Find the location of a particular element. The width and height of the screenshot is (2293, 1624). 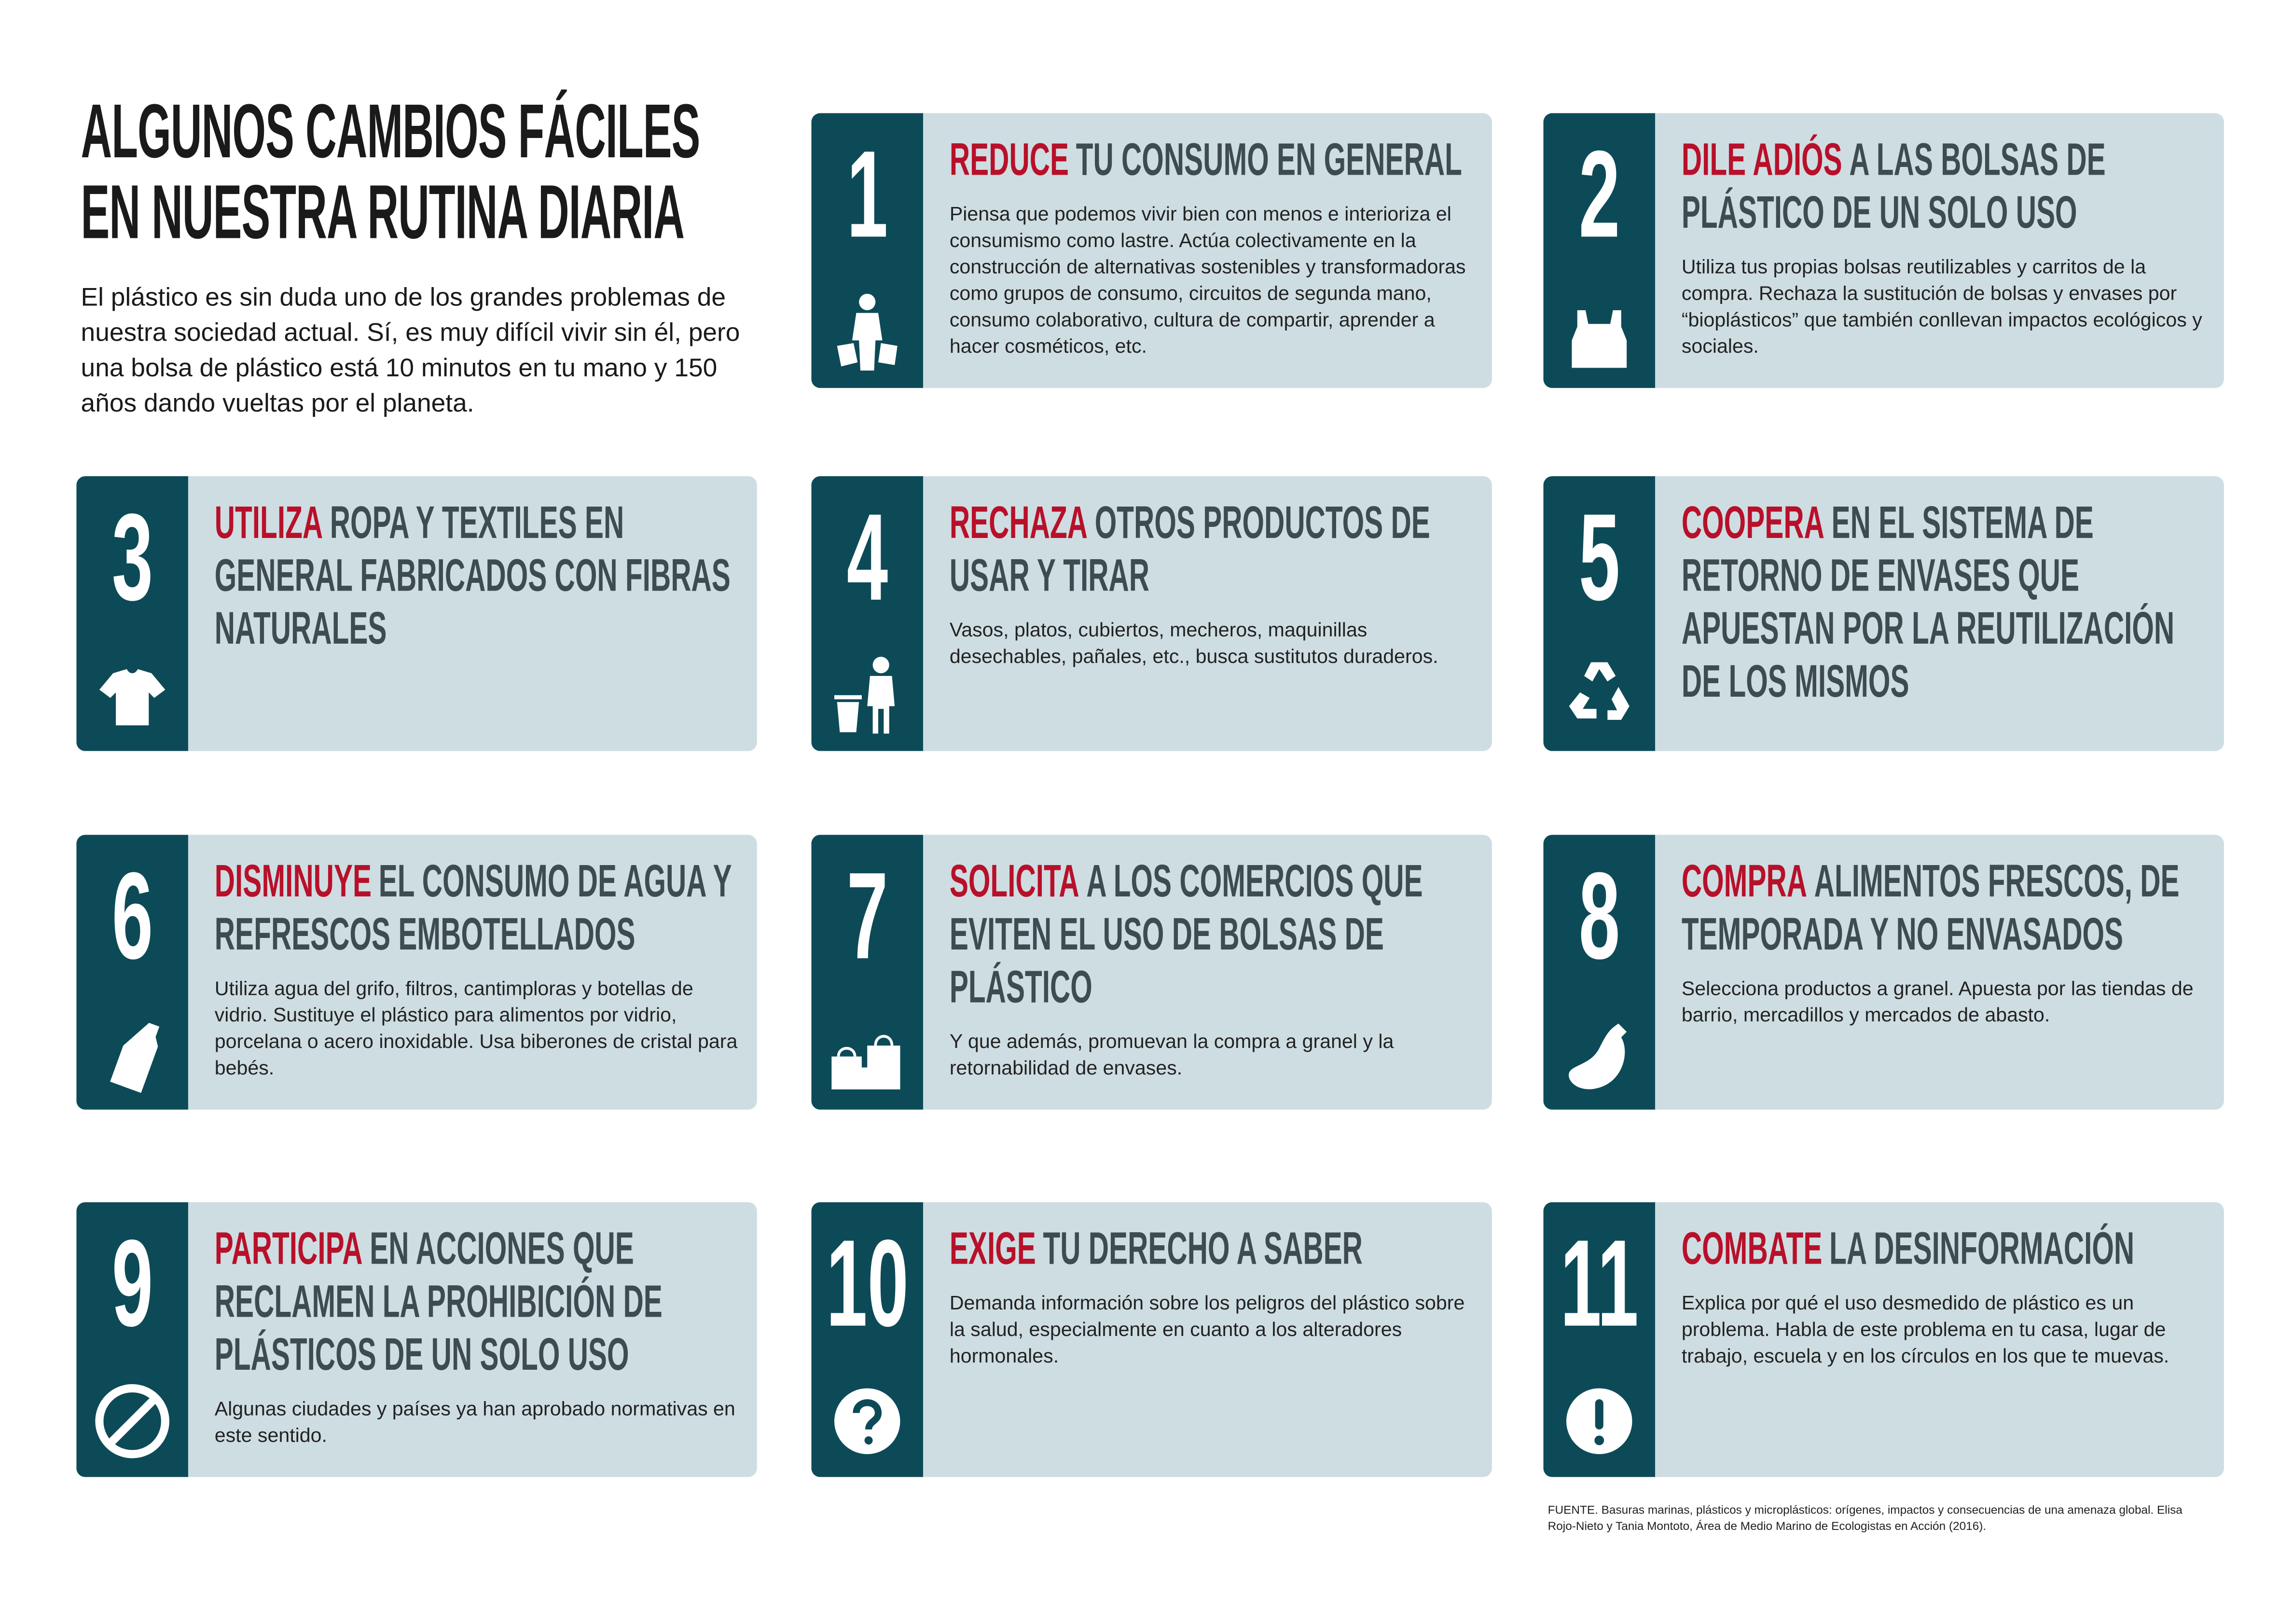

number-strip: 7 is located at coordinates (867, 973).